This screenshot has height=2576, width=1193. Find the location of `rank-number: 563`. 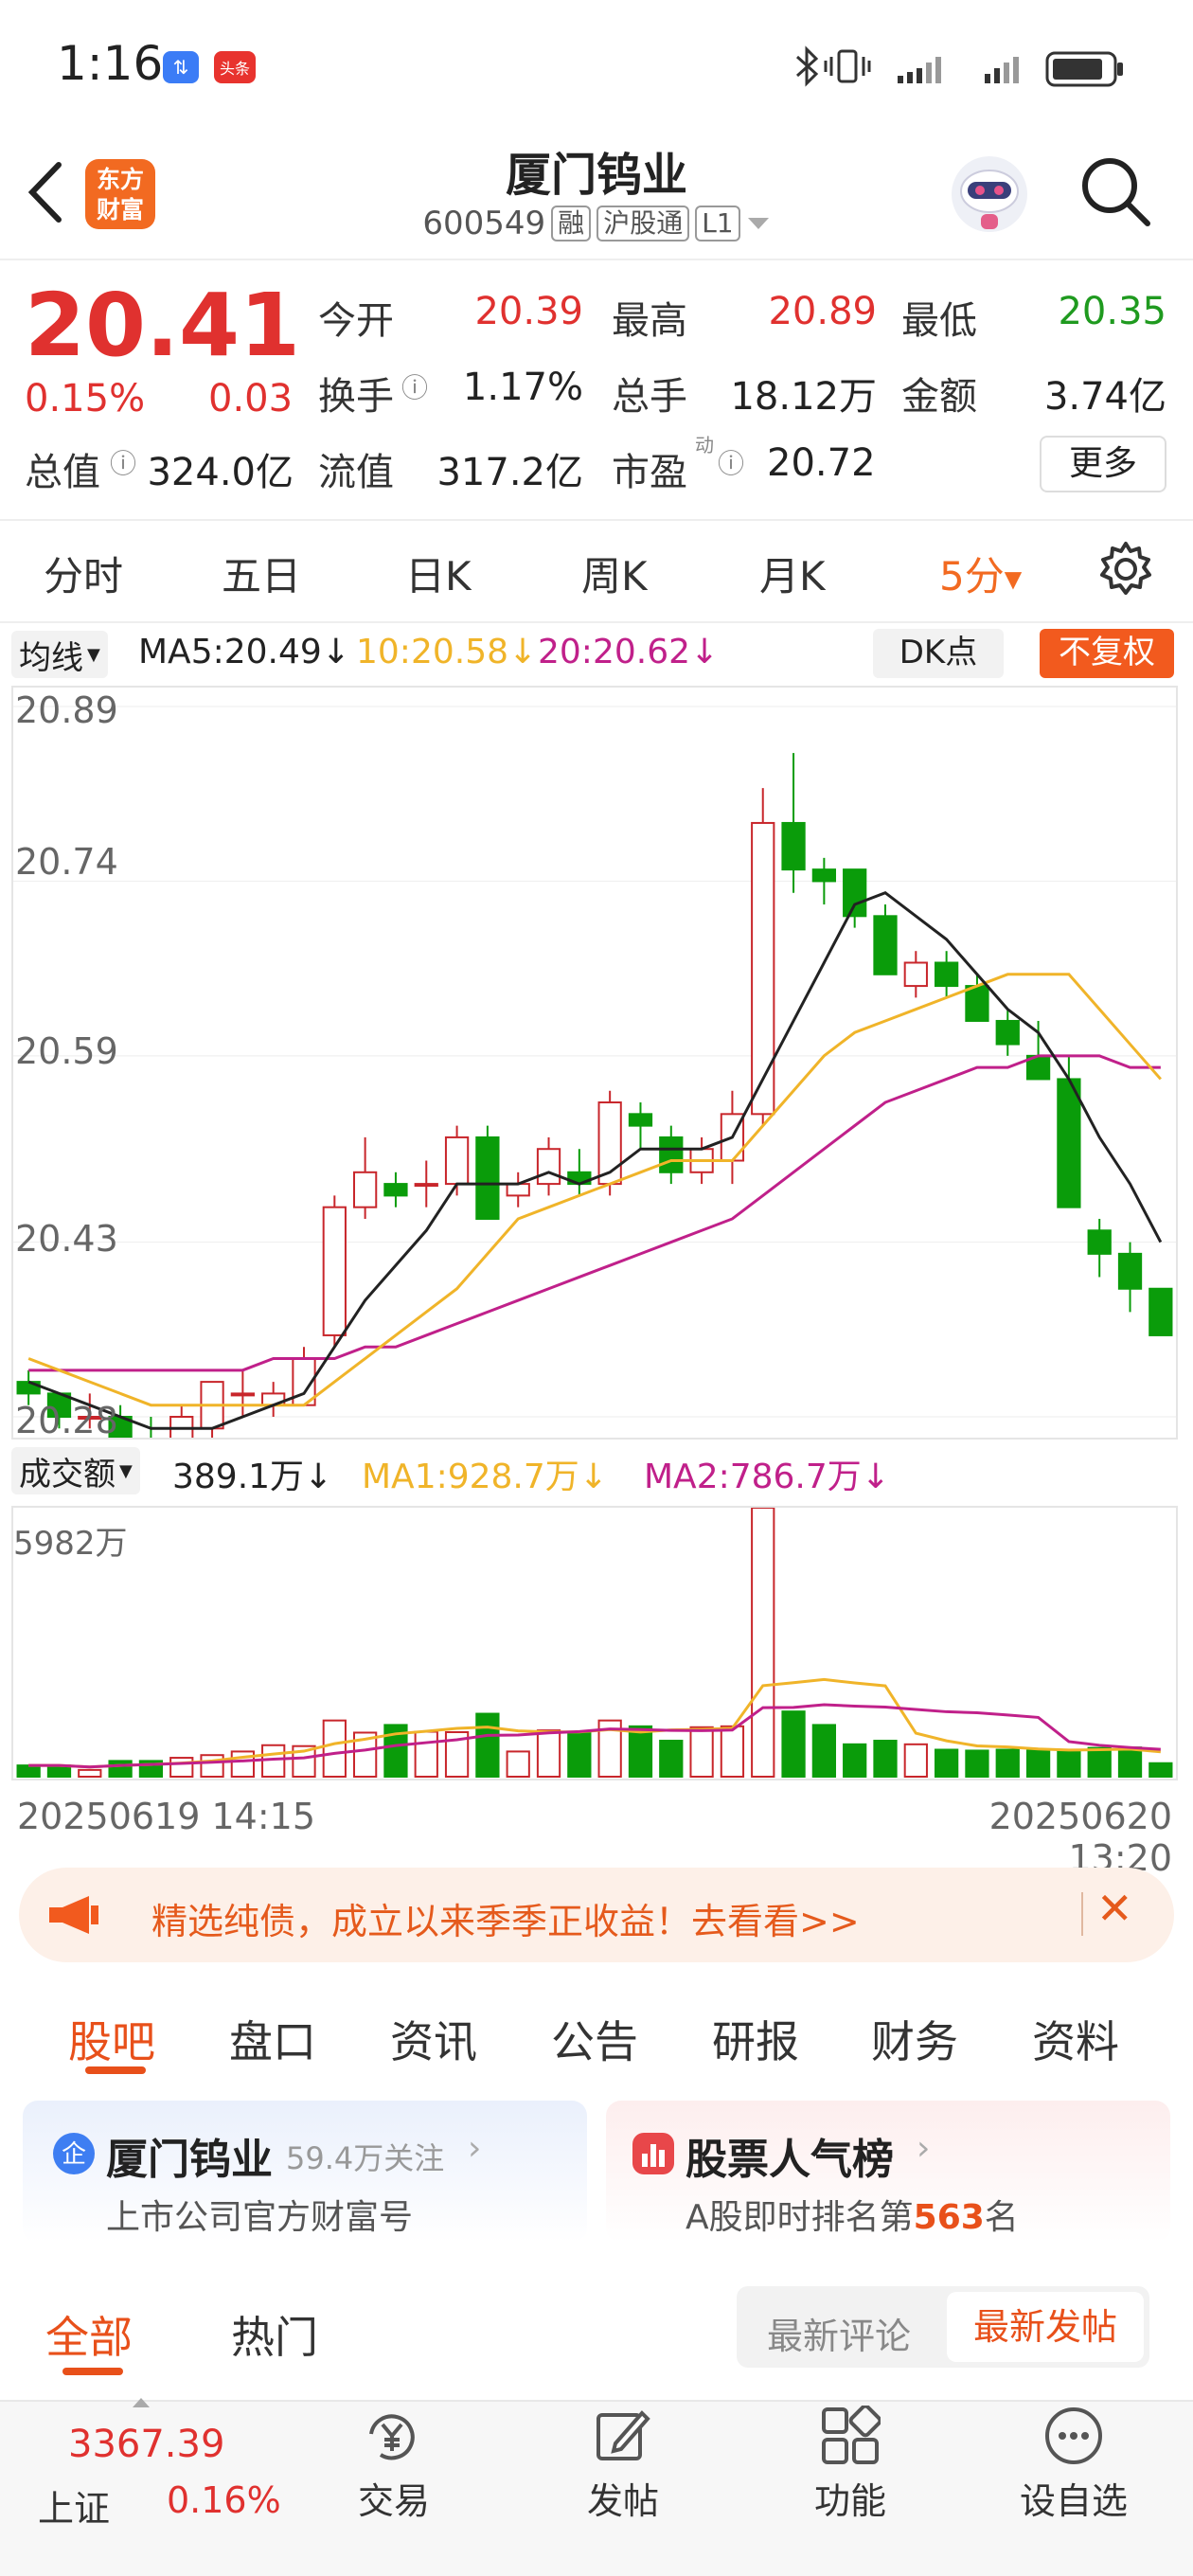

rank-number: 563 is located at coordinates (949, 2217).